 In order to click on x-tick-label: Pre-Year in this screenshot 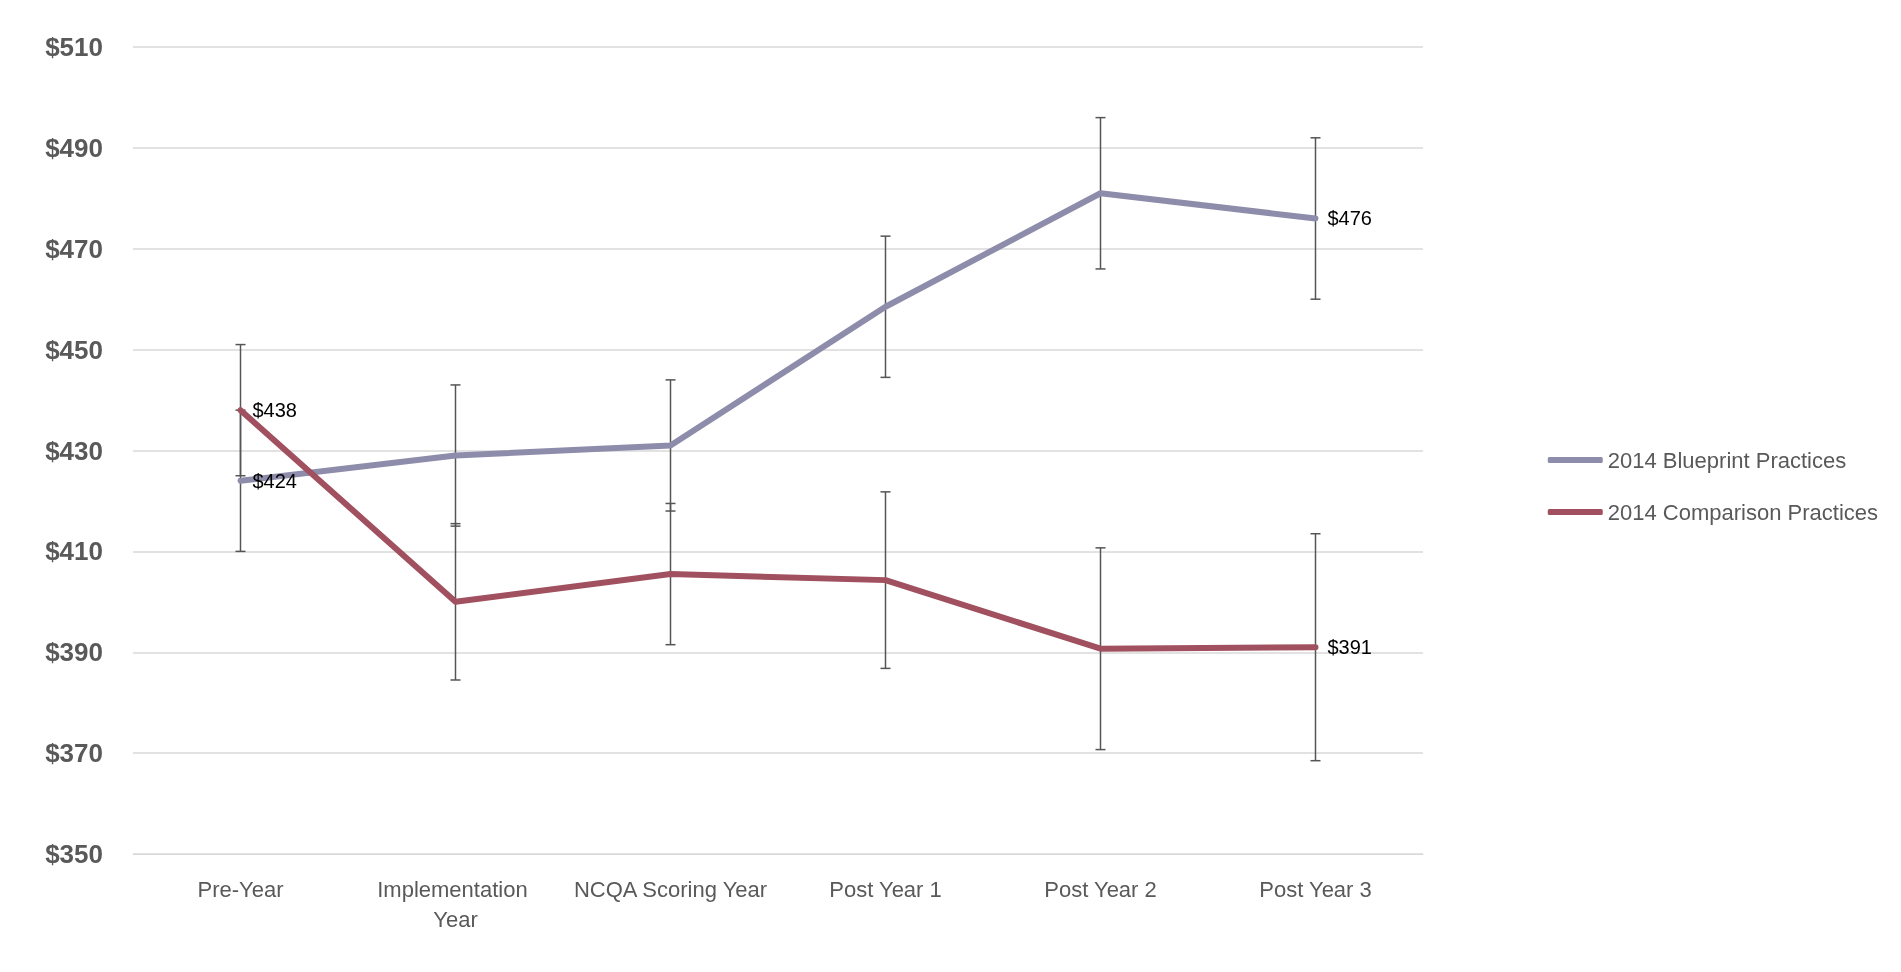, I will do `click(240, 889)`.